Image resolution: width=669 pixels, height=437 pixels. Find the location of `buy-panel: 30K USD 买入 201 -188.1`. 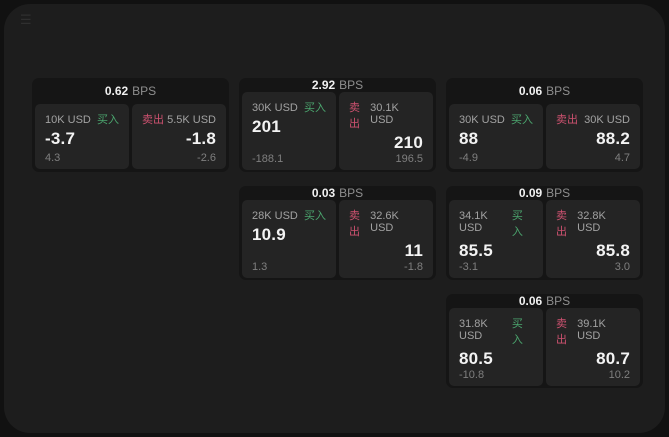

buy-panel: 30K USD 买入 201 -188.1 is located at coordinates (289, 131).